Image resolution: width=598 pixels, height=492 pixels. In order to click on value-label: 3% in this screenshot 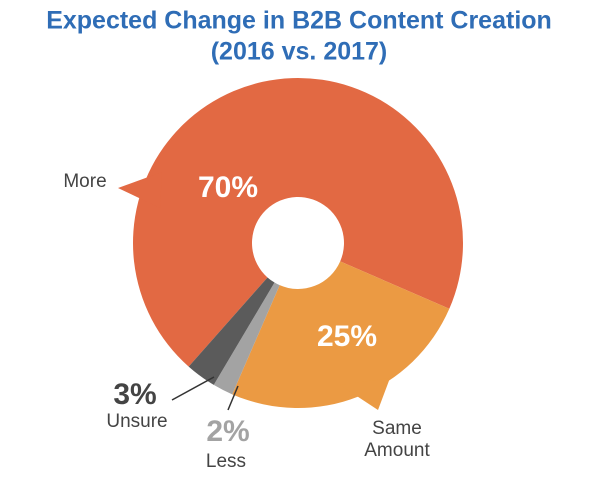, I will do `click(134, 394)`.